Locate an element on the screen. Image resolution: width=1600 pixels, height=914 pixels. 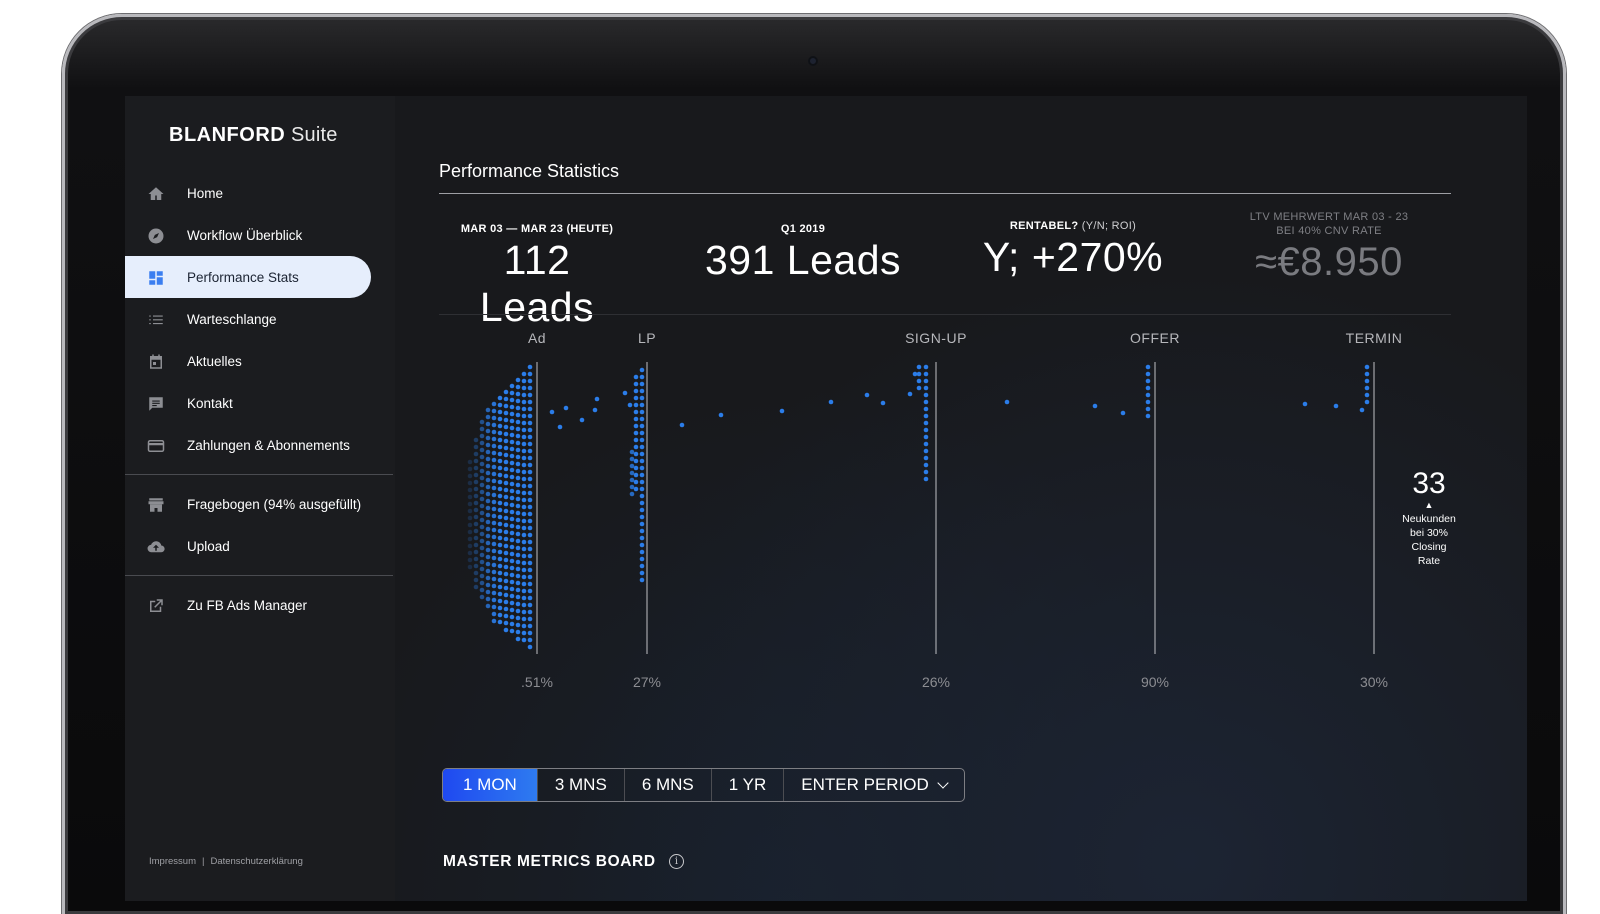
sidebar-item-warteschlange: Warteschlange is located at coordinates (260, 319).